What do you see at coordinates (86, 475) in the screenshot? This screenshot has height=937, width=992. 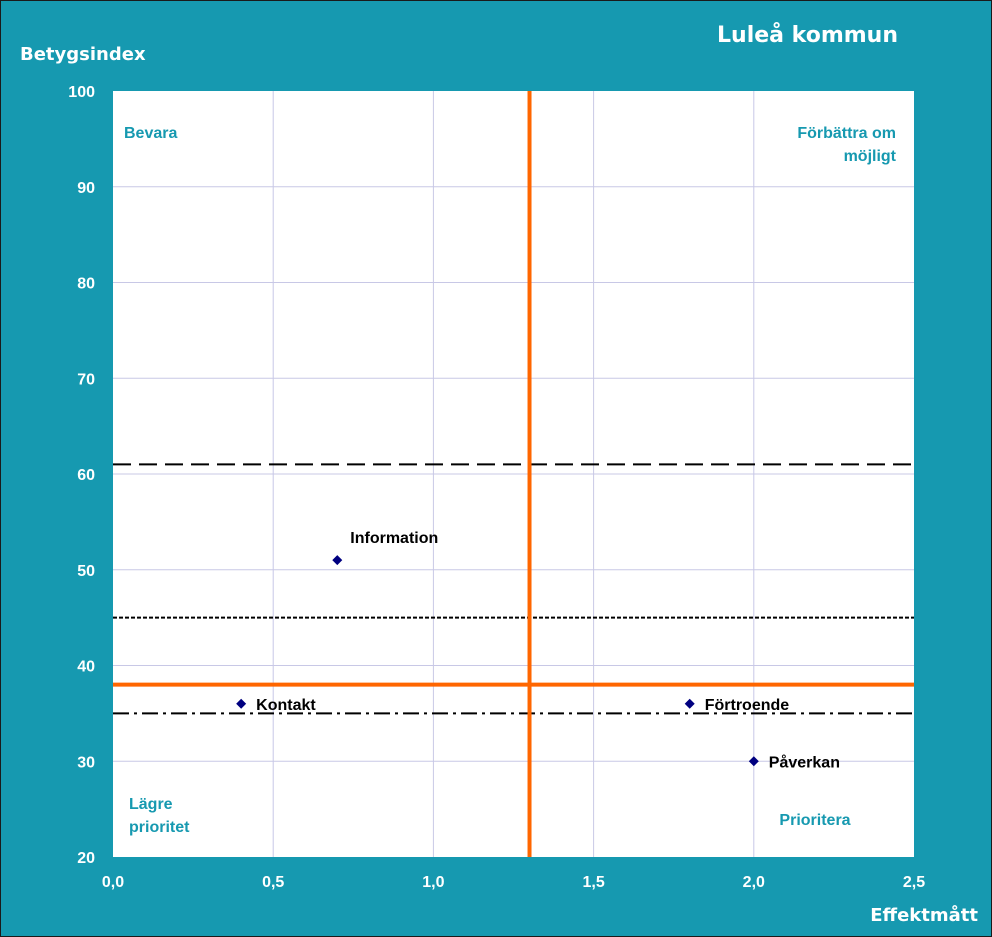 I see `y-tick-label: 60` at bounding box center [86, 475].